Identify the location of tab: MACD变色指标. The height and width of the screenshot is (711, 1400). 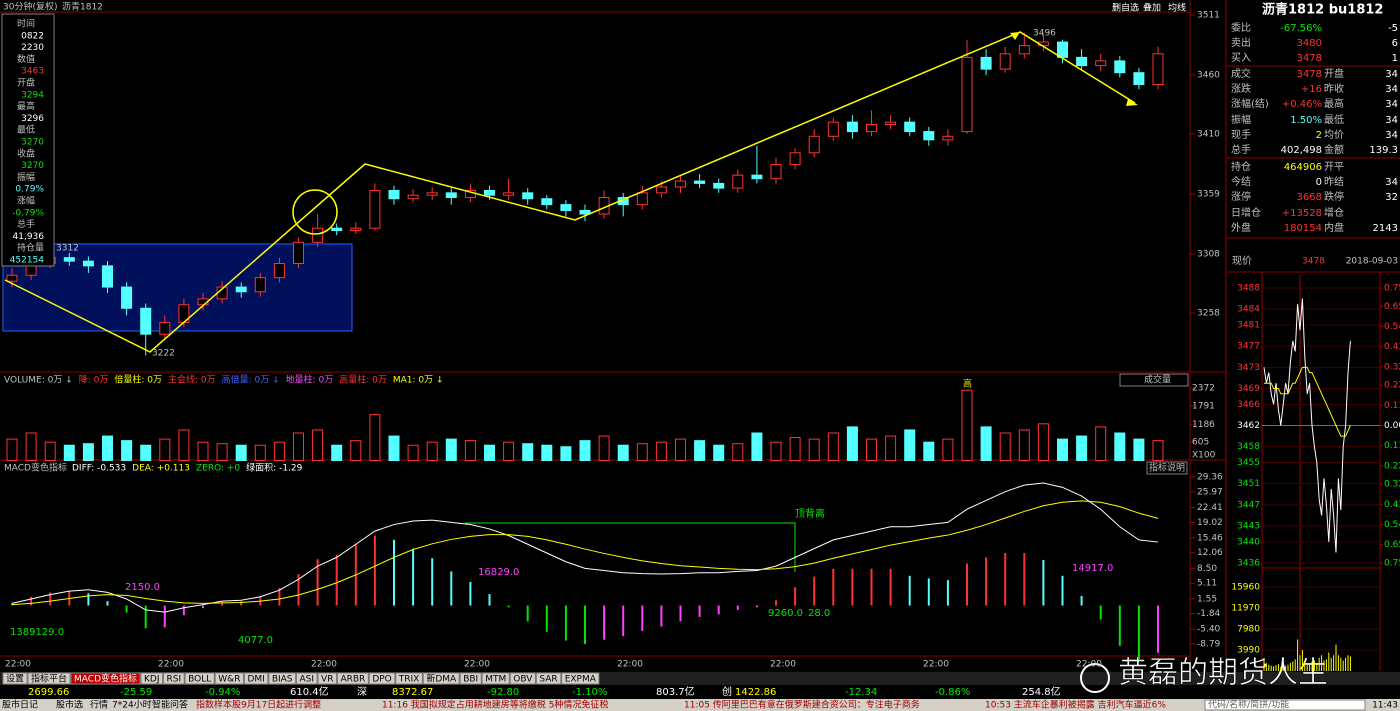
(105, 679).